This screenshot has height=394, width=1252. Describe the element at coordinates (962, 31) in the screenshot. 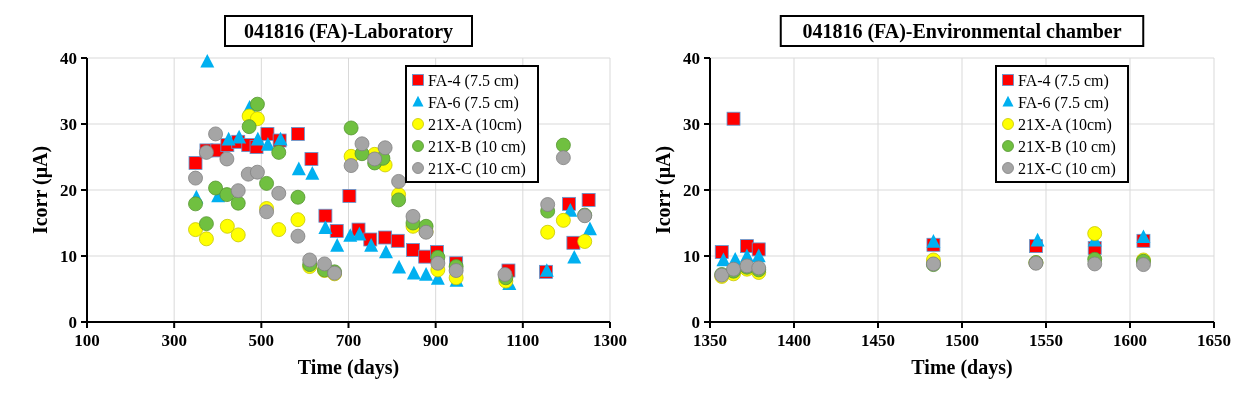

I see `chart-title: 041816 (FA)-Environmental chamber` at that location.